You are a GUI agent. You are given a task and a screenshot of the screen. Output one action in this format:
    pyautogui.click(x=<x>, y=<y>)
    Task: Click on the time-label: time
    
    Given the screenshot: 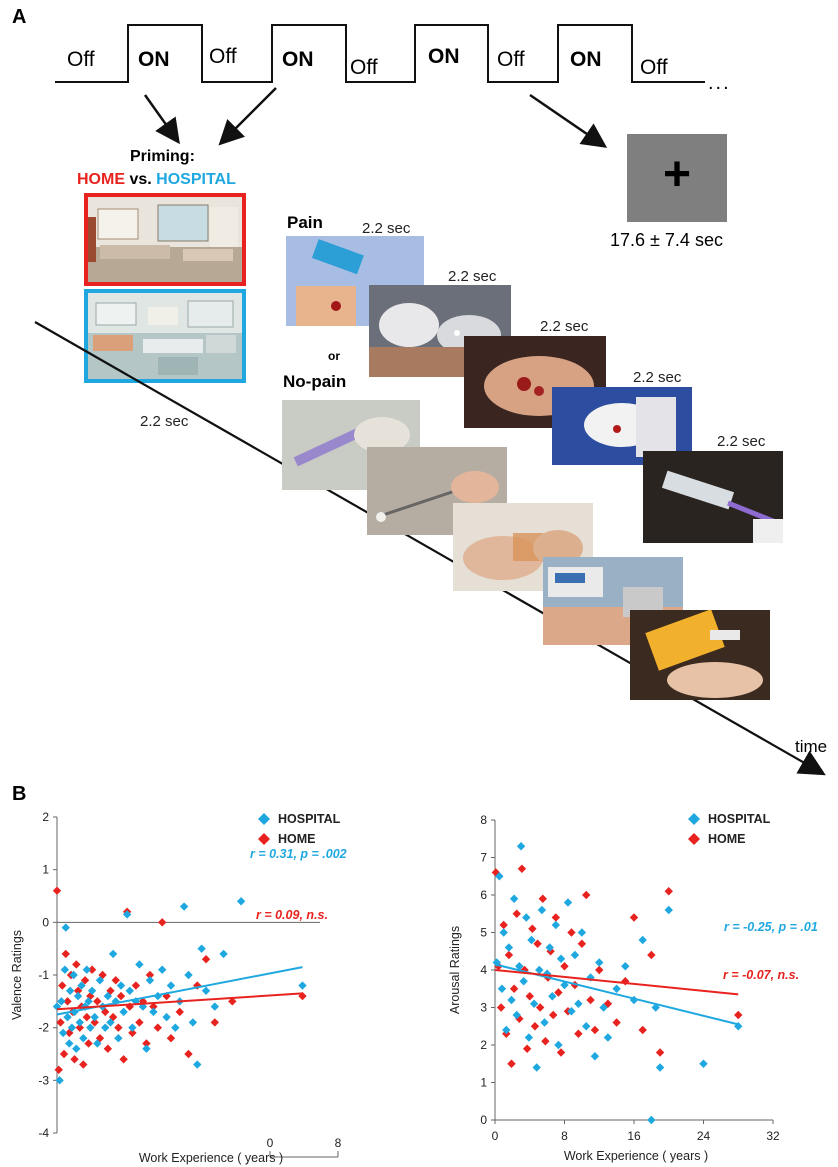 What is the action you would take?
    pyautogui.click(x=811, y=746)
    